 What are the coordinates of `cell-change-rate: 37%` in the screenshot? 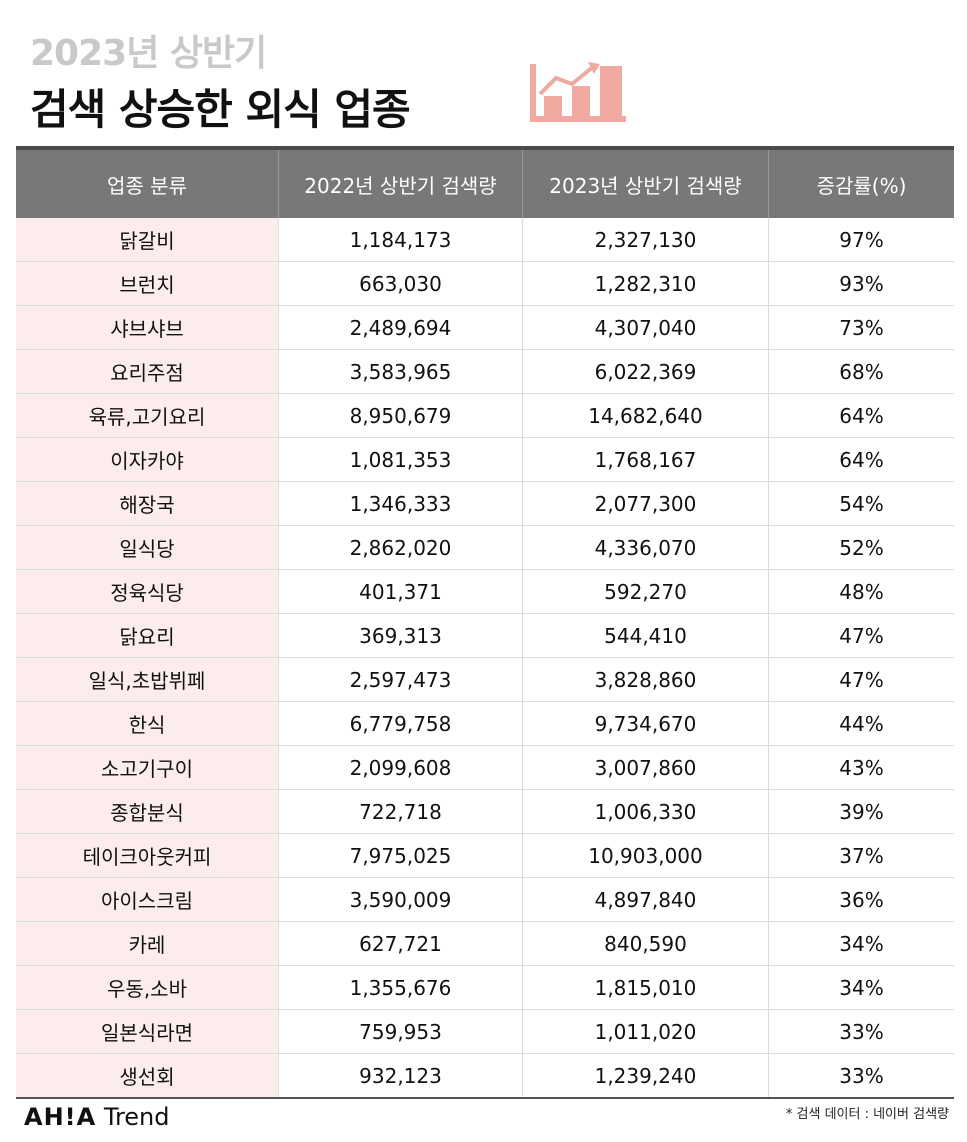 It's located at (861, 855).